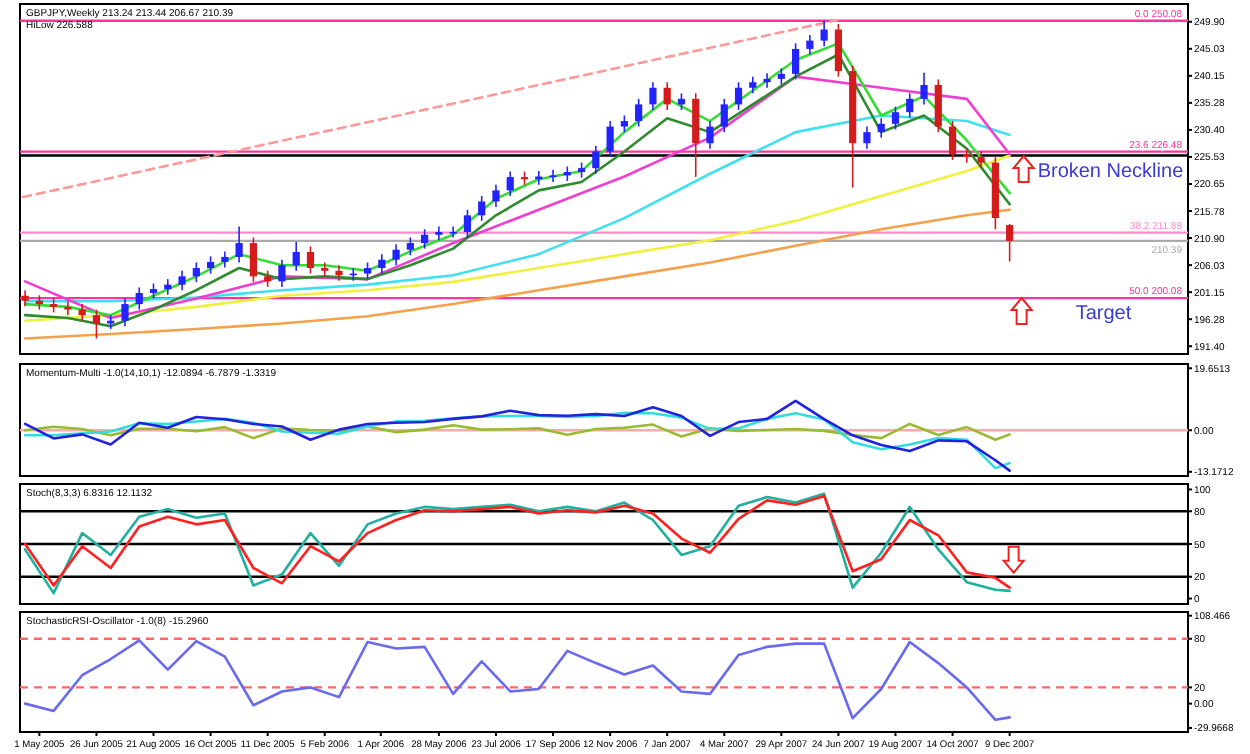 This screenshot has width=1250, height=754. Describe the element at coordinates (1103, 314) in the screenshot. I see `annotation: Target` at that location.